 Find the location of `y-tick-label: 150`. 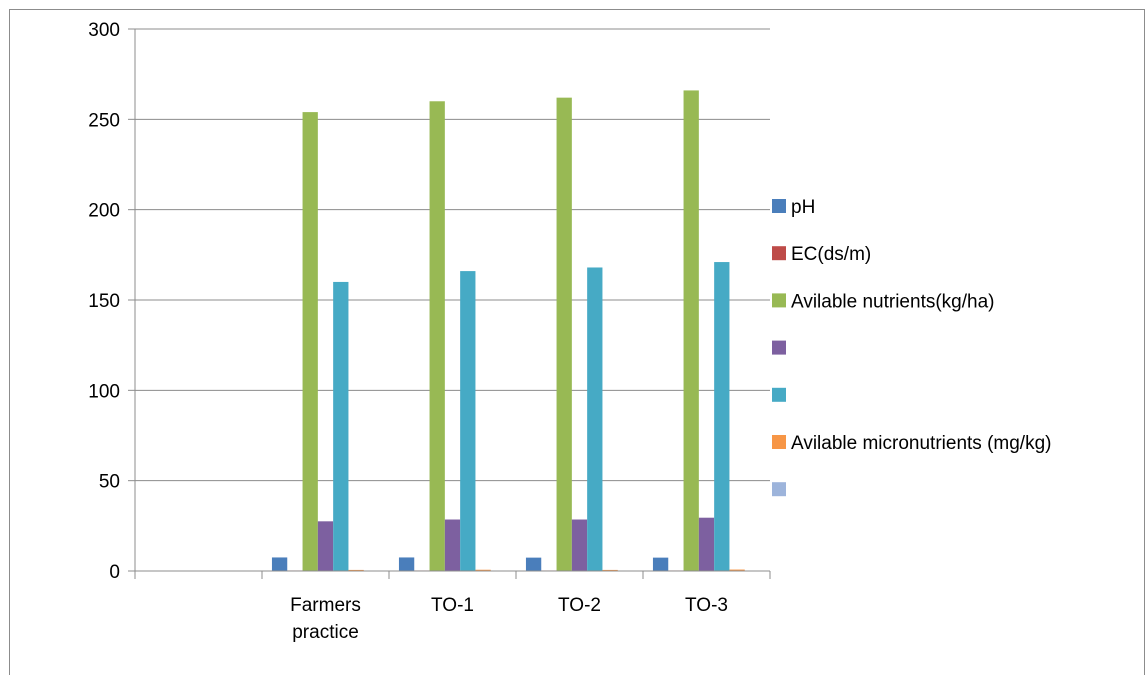

y-tick-label: 150 is located at coordinates (104, 301).